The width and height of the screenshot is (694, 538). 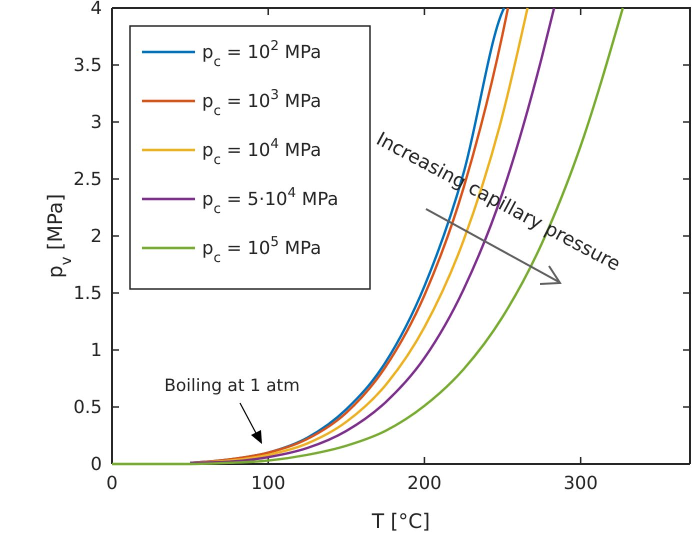 What do you see at coordinates (400, 521) in the screenshot?
I see `x-axis-title: T [°C]` at bounding box center [400, 521].